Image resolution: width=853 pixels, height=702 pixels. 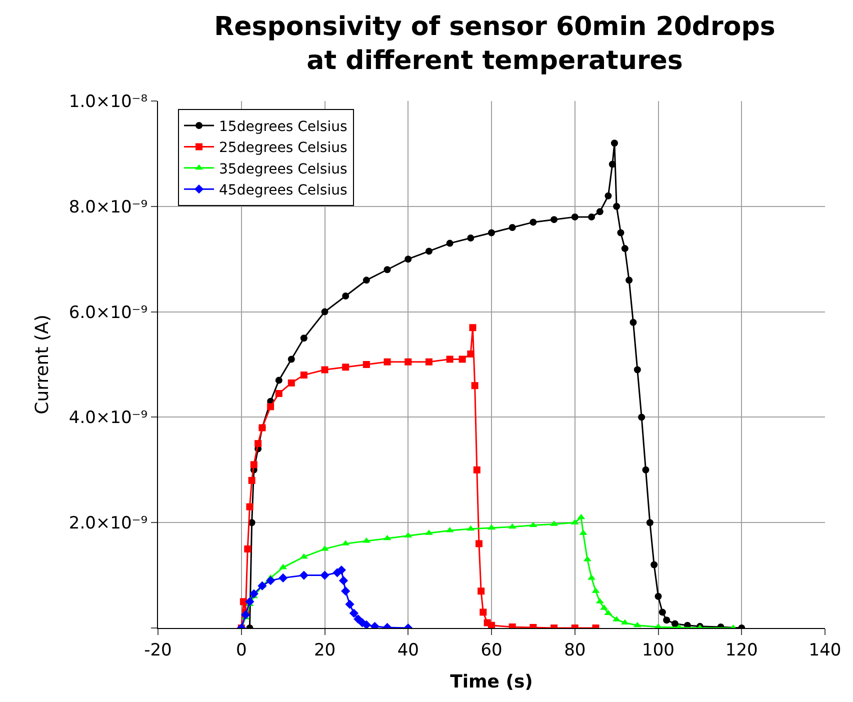 What do you see at coordinates (283, 190) in the screenshot?
I see `legend-label: 45degrees Celsius` at bounding box center [283, 190].